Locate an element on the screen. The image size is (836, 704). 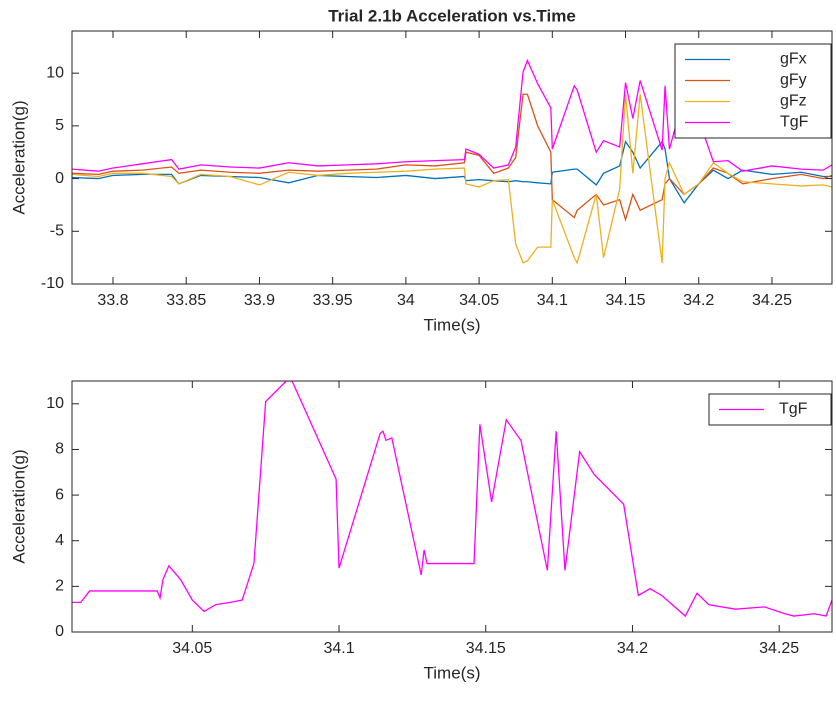
legend-label: gFz is located at coordinates (793, 101).